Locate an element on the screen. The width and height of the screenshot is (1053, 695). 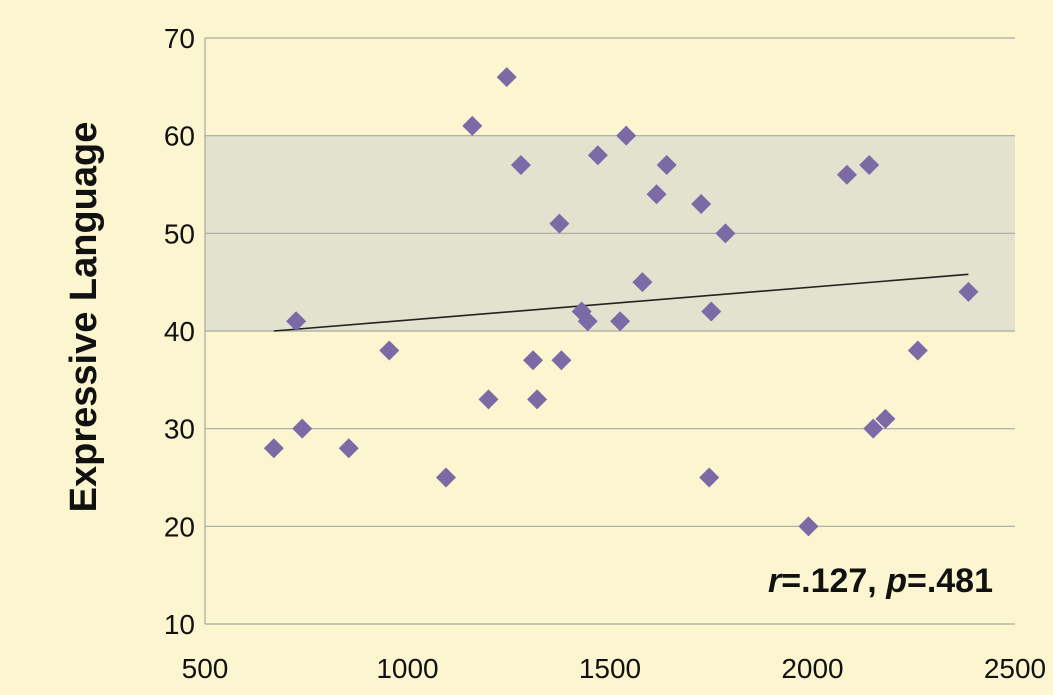
y-axis-tick-labels: 10 20 30 40 50 60 70 is located at coordinates (179, 331).